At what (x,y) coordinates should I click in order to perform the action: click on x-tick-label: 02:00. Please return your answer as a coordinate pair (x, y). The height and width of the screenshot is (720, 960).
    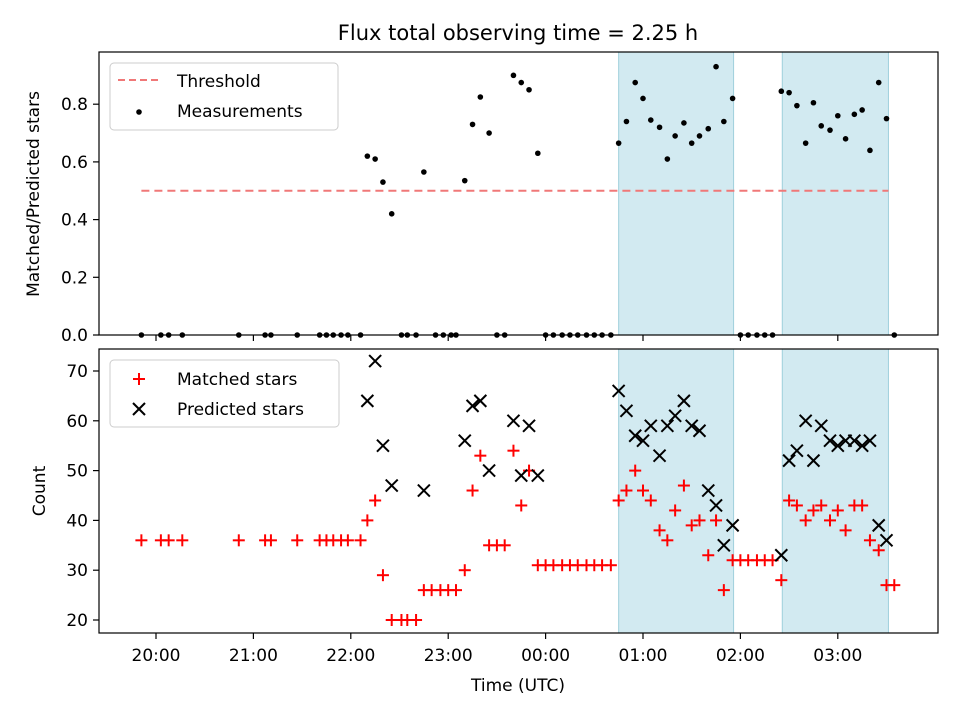
    Looking at the image, I should click on (740, 656).